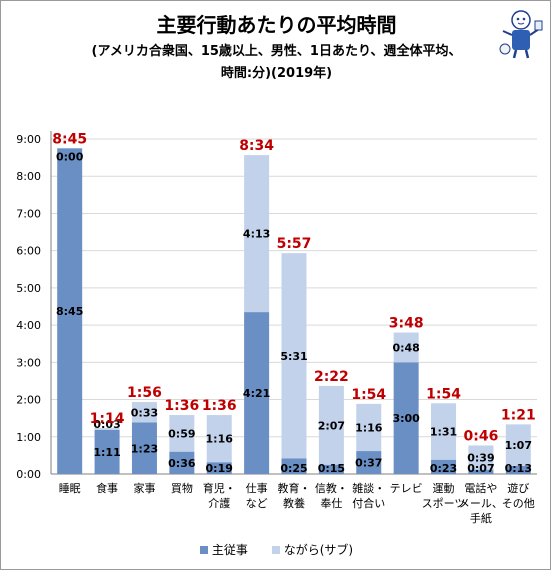 This screenshot has height=570, width=551. I want to click on x-category-label: メール、, so click(481, 503).